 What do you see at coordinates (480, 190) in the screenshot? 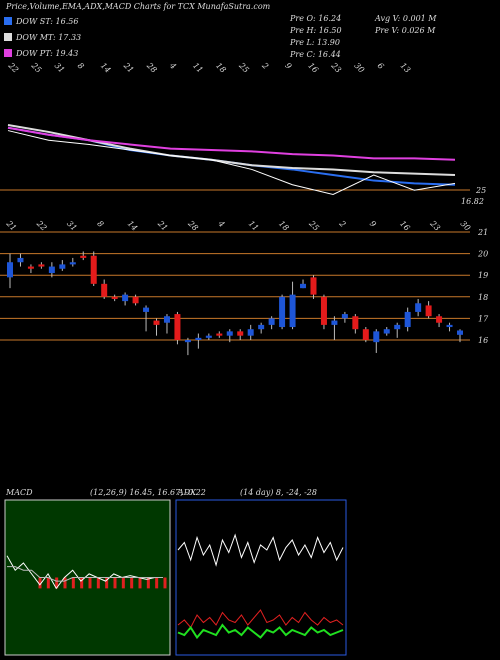
I see `annotation: 25` at bounding box center [480, 190].